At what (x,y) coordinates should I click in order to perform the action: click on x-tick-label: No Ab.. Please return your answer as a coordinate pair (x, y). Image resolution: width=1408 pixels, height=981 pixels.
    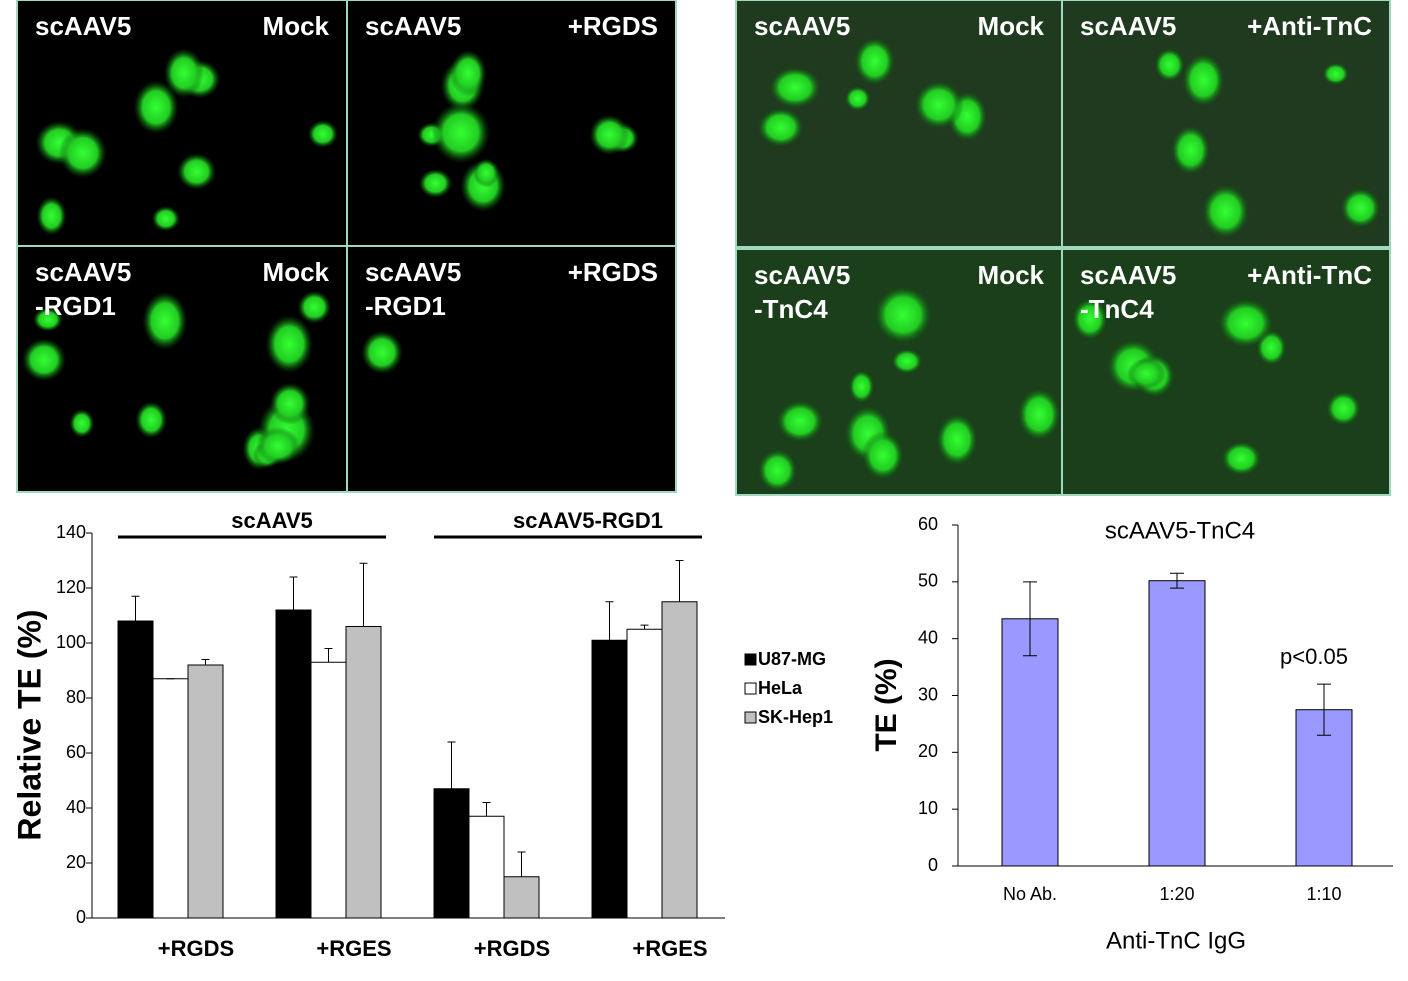
    Looking at the image, I should click on (1030, 894).